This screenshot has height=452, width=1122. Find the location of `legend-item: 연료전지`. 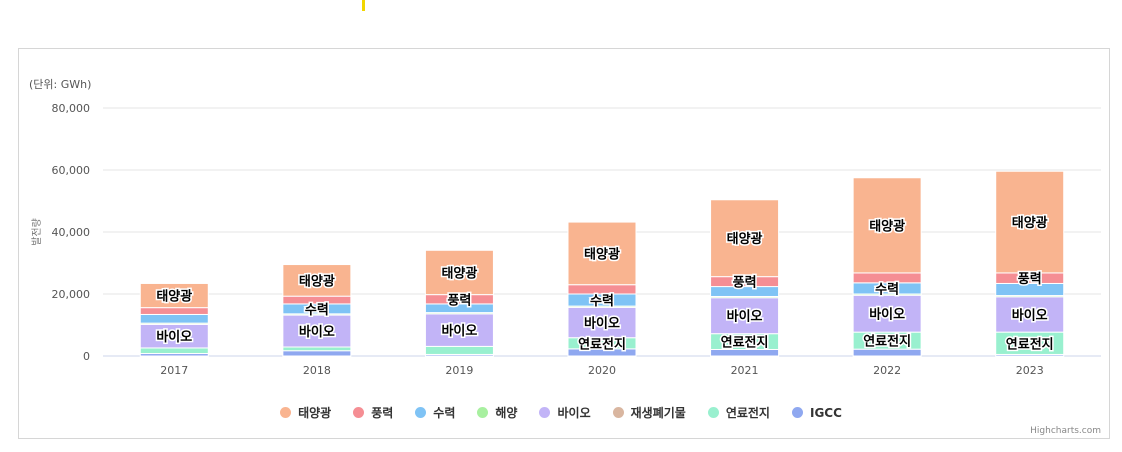

legend-item: 연료전지 is located at coordinates (738, 412).